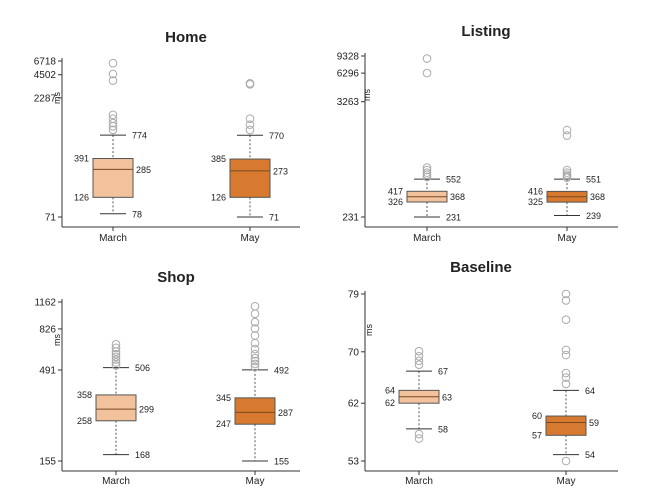  What do you see at coordinates (453, 180) in the screenshot?
I see `whisker-high-label: 552` at bounding box center [453, 180].